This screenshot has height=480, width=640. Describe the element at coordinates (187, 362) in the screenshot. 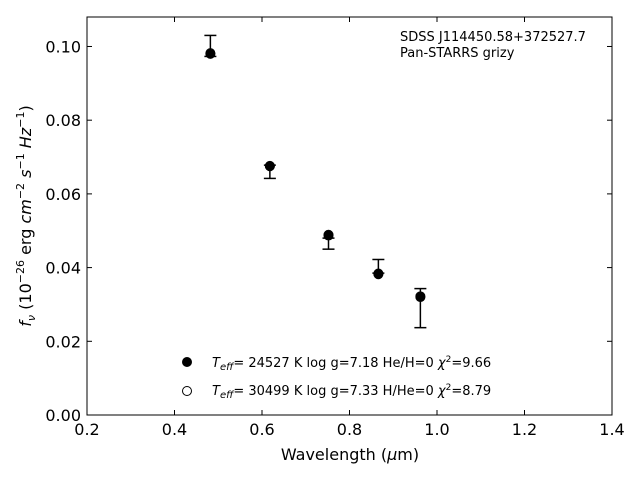

I see `legend-marker-filled` at that location.